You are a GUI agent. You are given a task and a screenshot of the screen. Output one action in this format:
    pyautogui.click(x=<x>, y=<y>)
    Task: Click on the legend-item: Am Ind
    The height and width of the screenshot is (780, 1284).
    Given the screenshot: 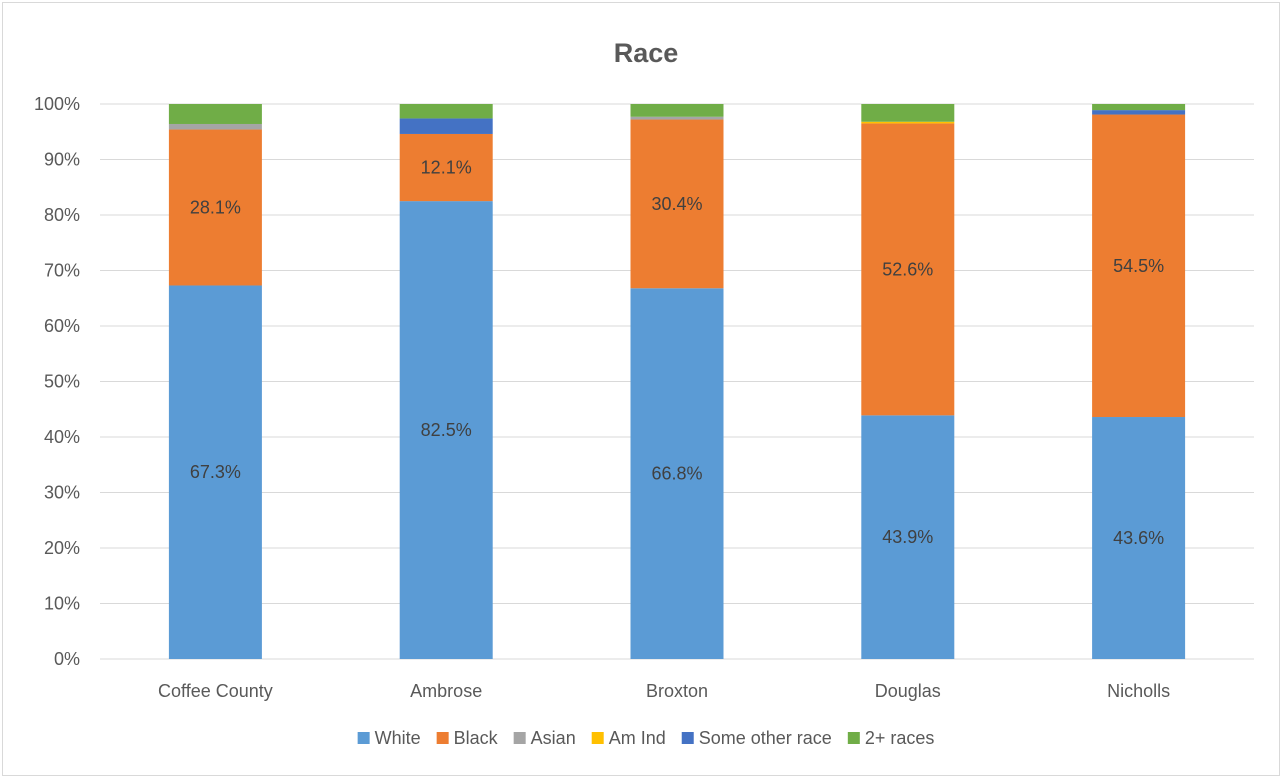 What is the action you would take?
    pyautogui.click(x=628, y=738)
    